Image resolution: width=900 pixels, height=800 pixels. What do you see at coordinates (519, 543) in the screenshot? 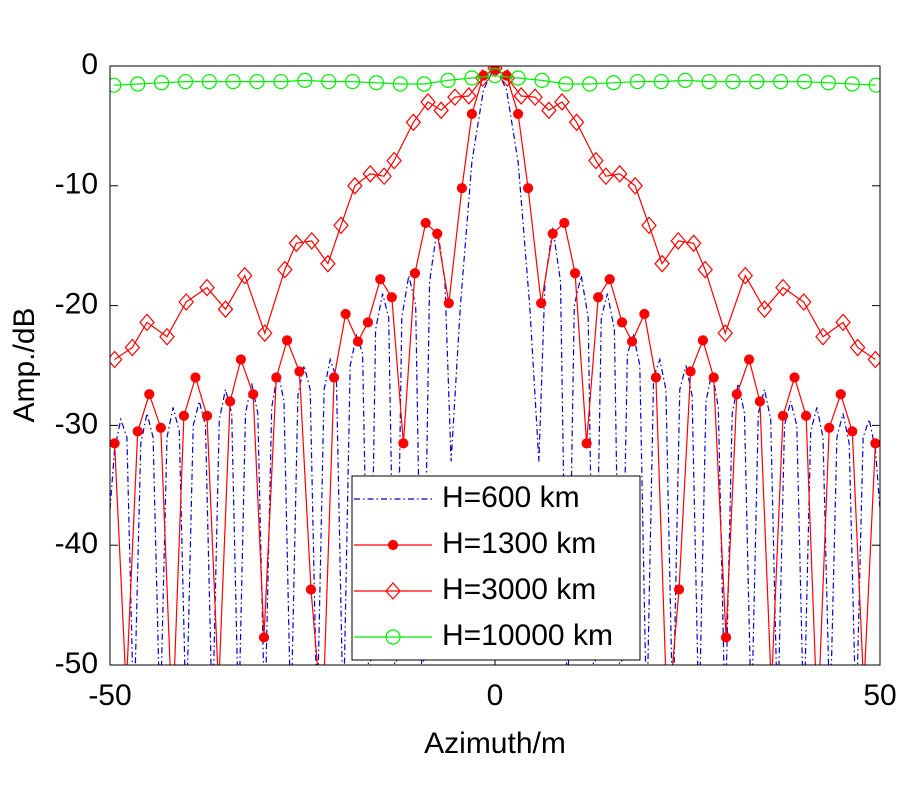
I see `legend-label: H=1300 km` at bounding box center [519, 543].